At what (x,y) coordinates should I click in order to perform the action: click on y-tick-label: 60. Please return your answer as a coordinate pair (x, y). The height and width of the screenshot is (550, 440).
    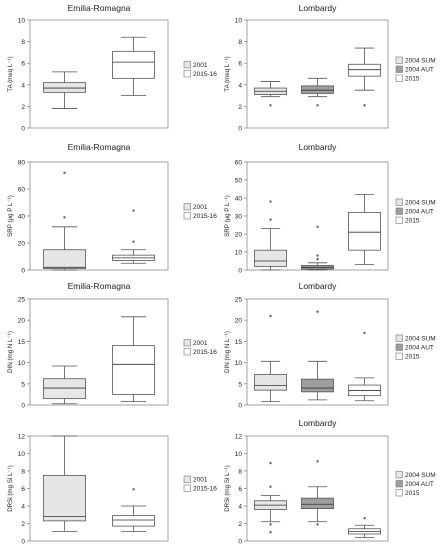
    Looking at the image, I should click on (239, 163).